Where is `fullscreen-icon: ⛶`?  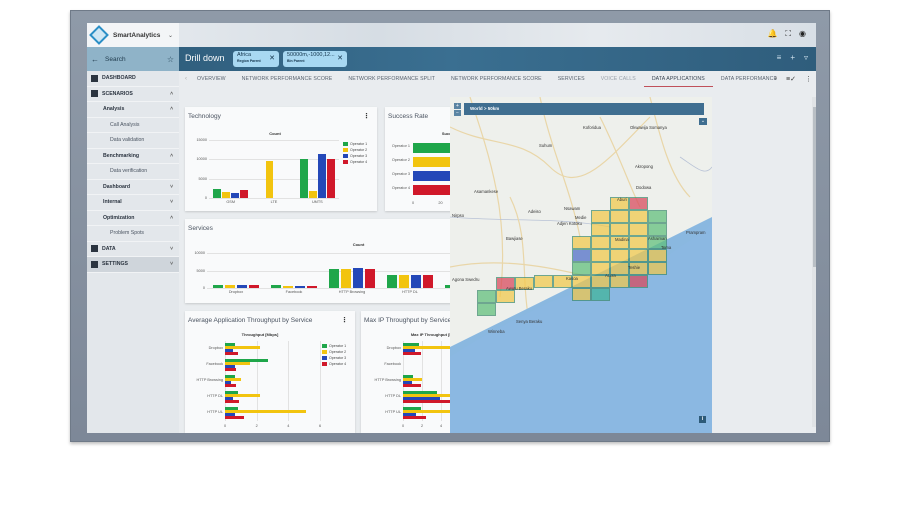 fullscreen-icon: ⛶ is located at coordinates (788, 33).